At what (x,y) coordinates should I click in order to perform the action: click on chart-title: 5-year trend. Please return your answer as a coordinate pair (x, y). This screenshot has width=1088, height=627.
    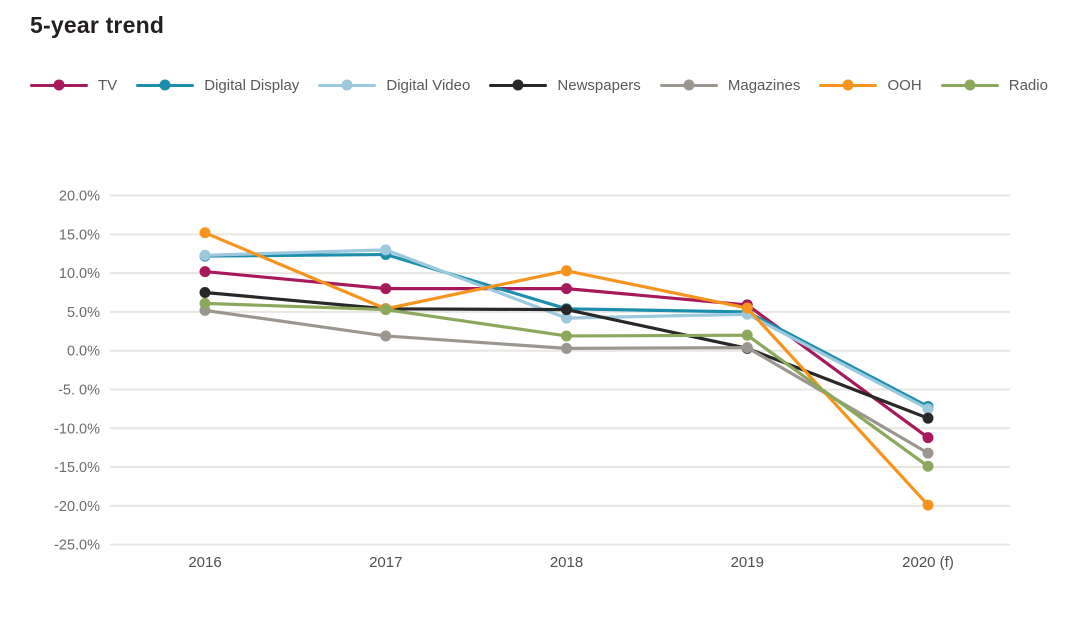
    Looking at the image, I should click on (97, 25).